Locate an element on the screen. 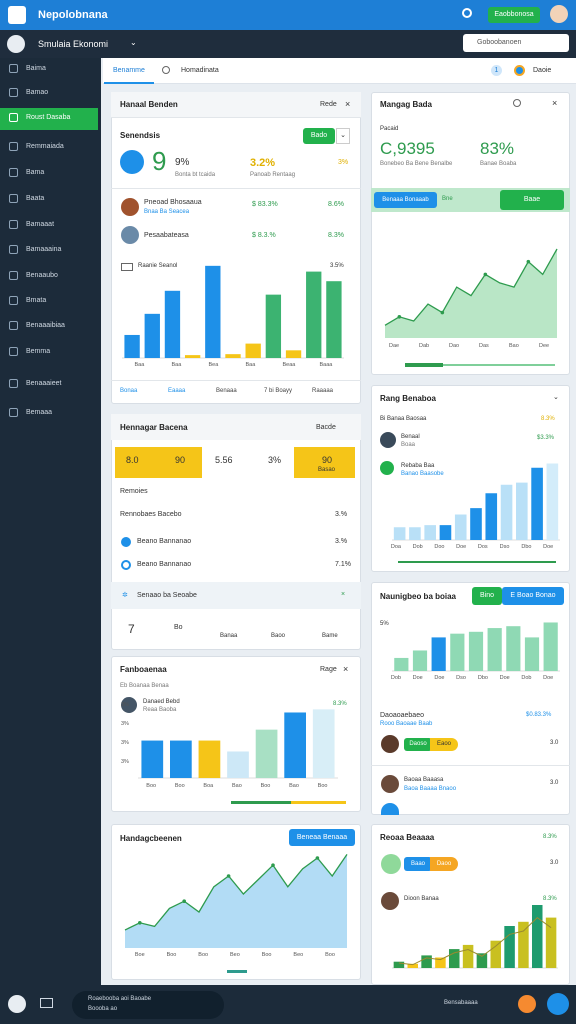 This screenshot has width=576, height=1024. range-handle is located at coordinates (424, 365).